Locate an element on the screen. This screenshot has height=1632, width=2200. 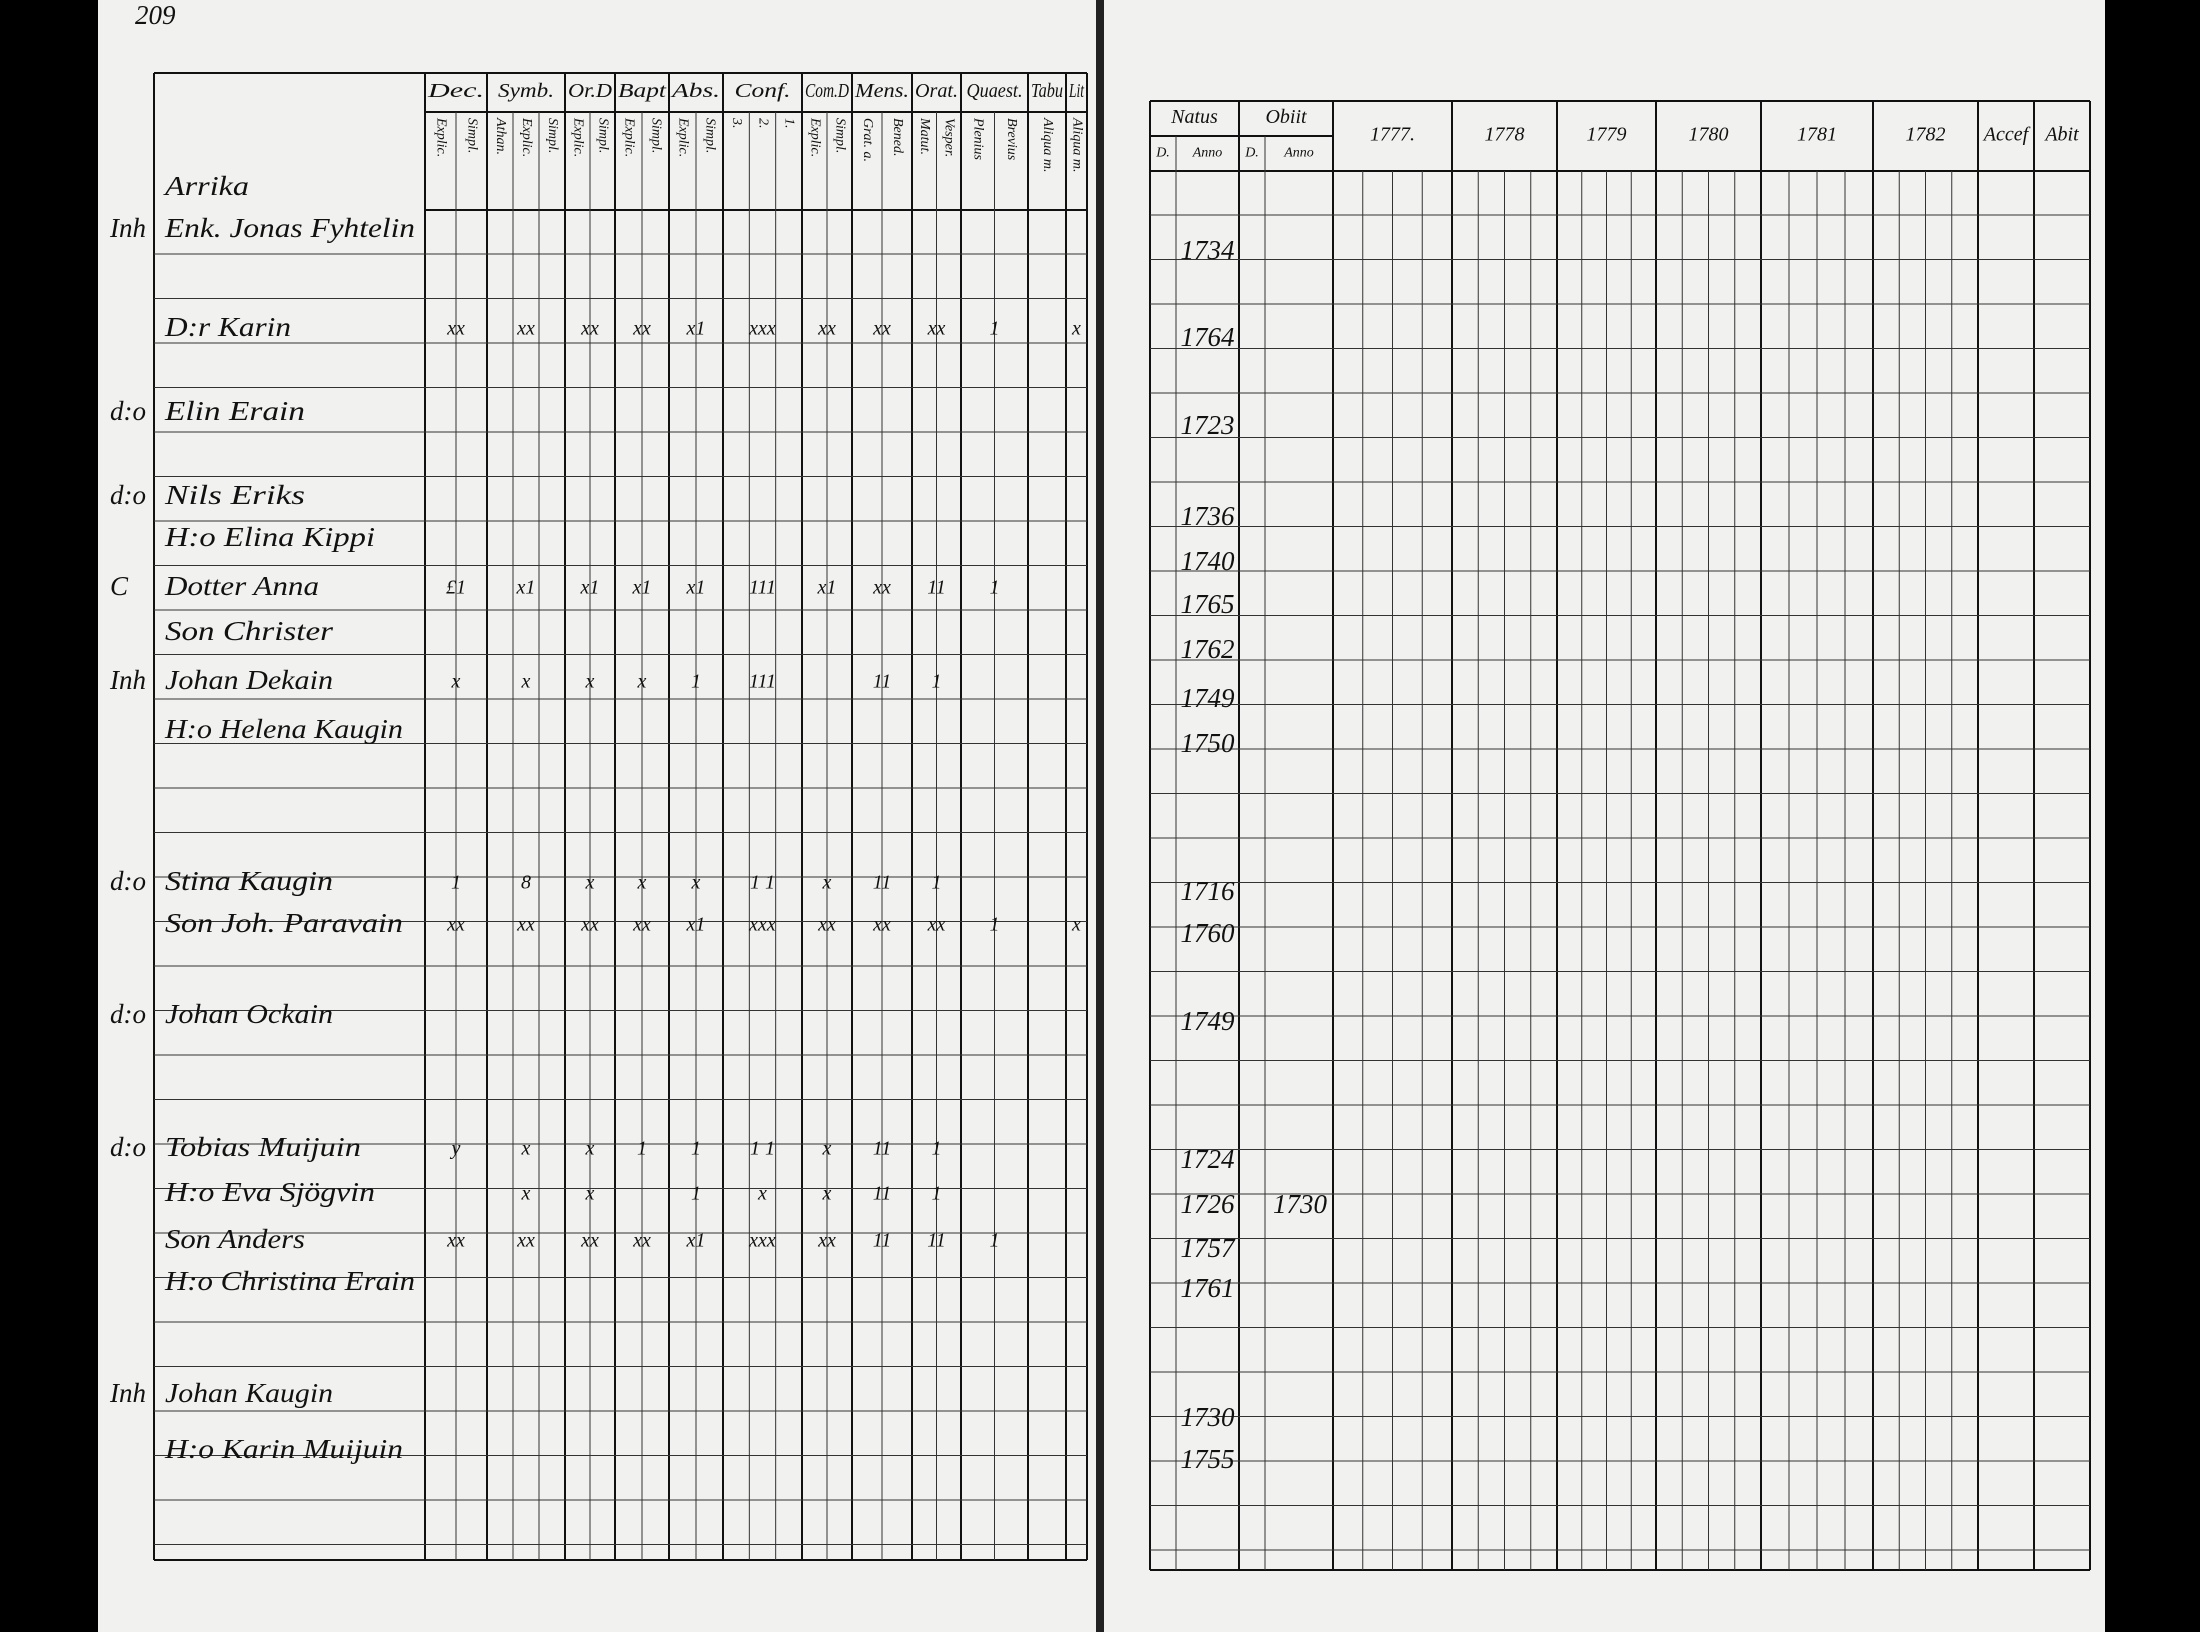
birth-year: 1761 is located at coordinates (1208, 1288).